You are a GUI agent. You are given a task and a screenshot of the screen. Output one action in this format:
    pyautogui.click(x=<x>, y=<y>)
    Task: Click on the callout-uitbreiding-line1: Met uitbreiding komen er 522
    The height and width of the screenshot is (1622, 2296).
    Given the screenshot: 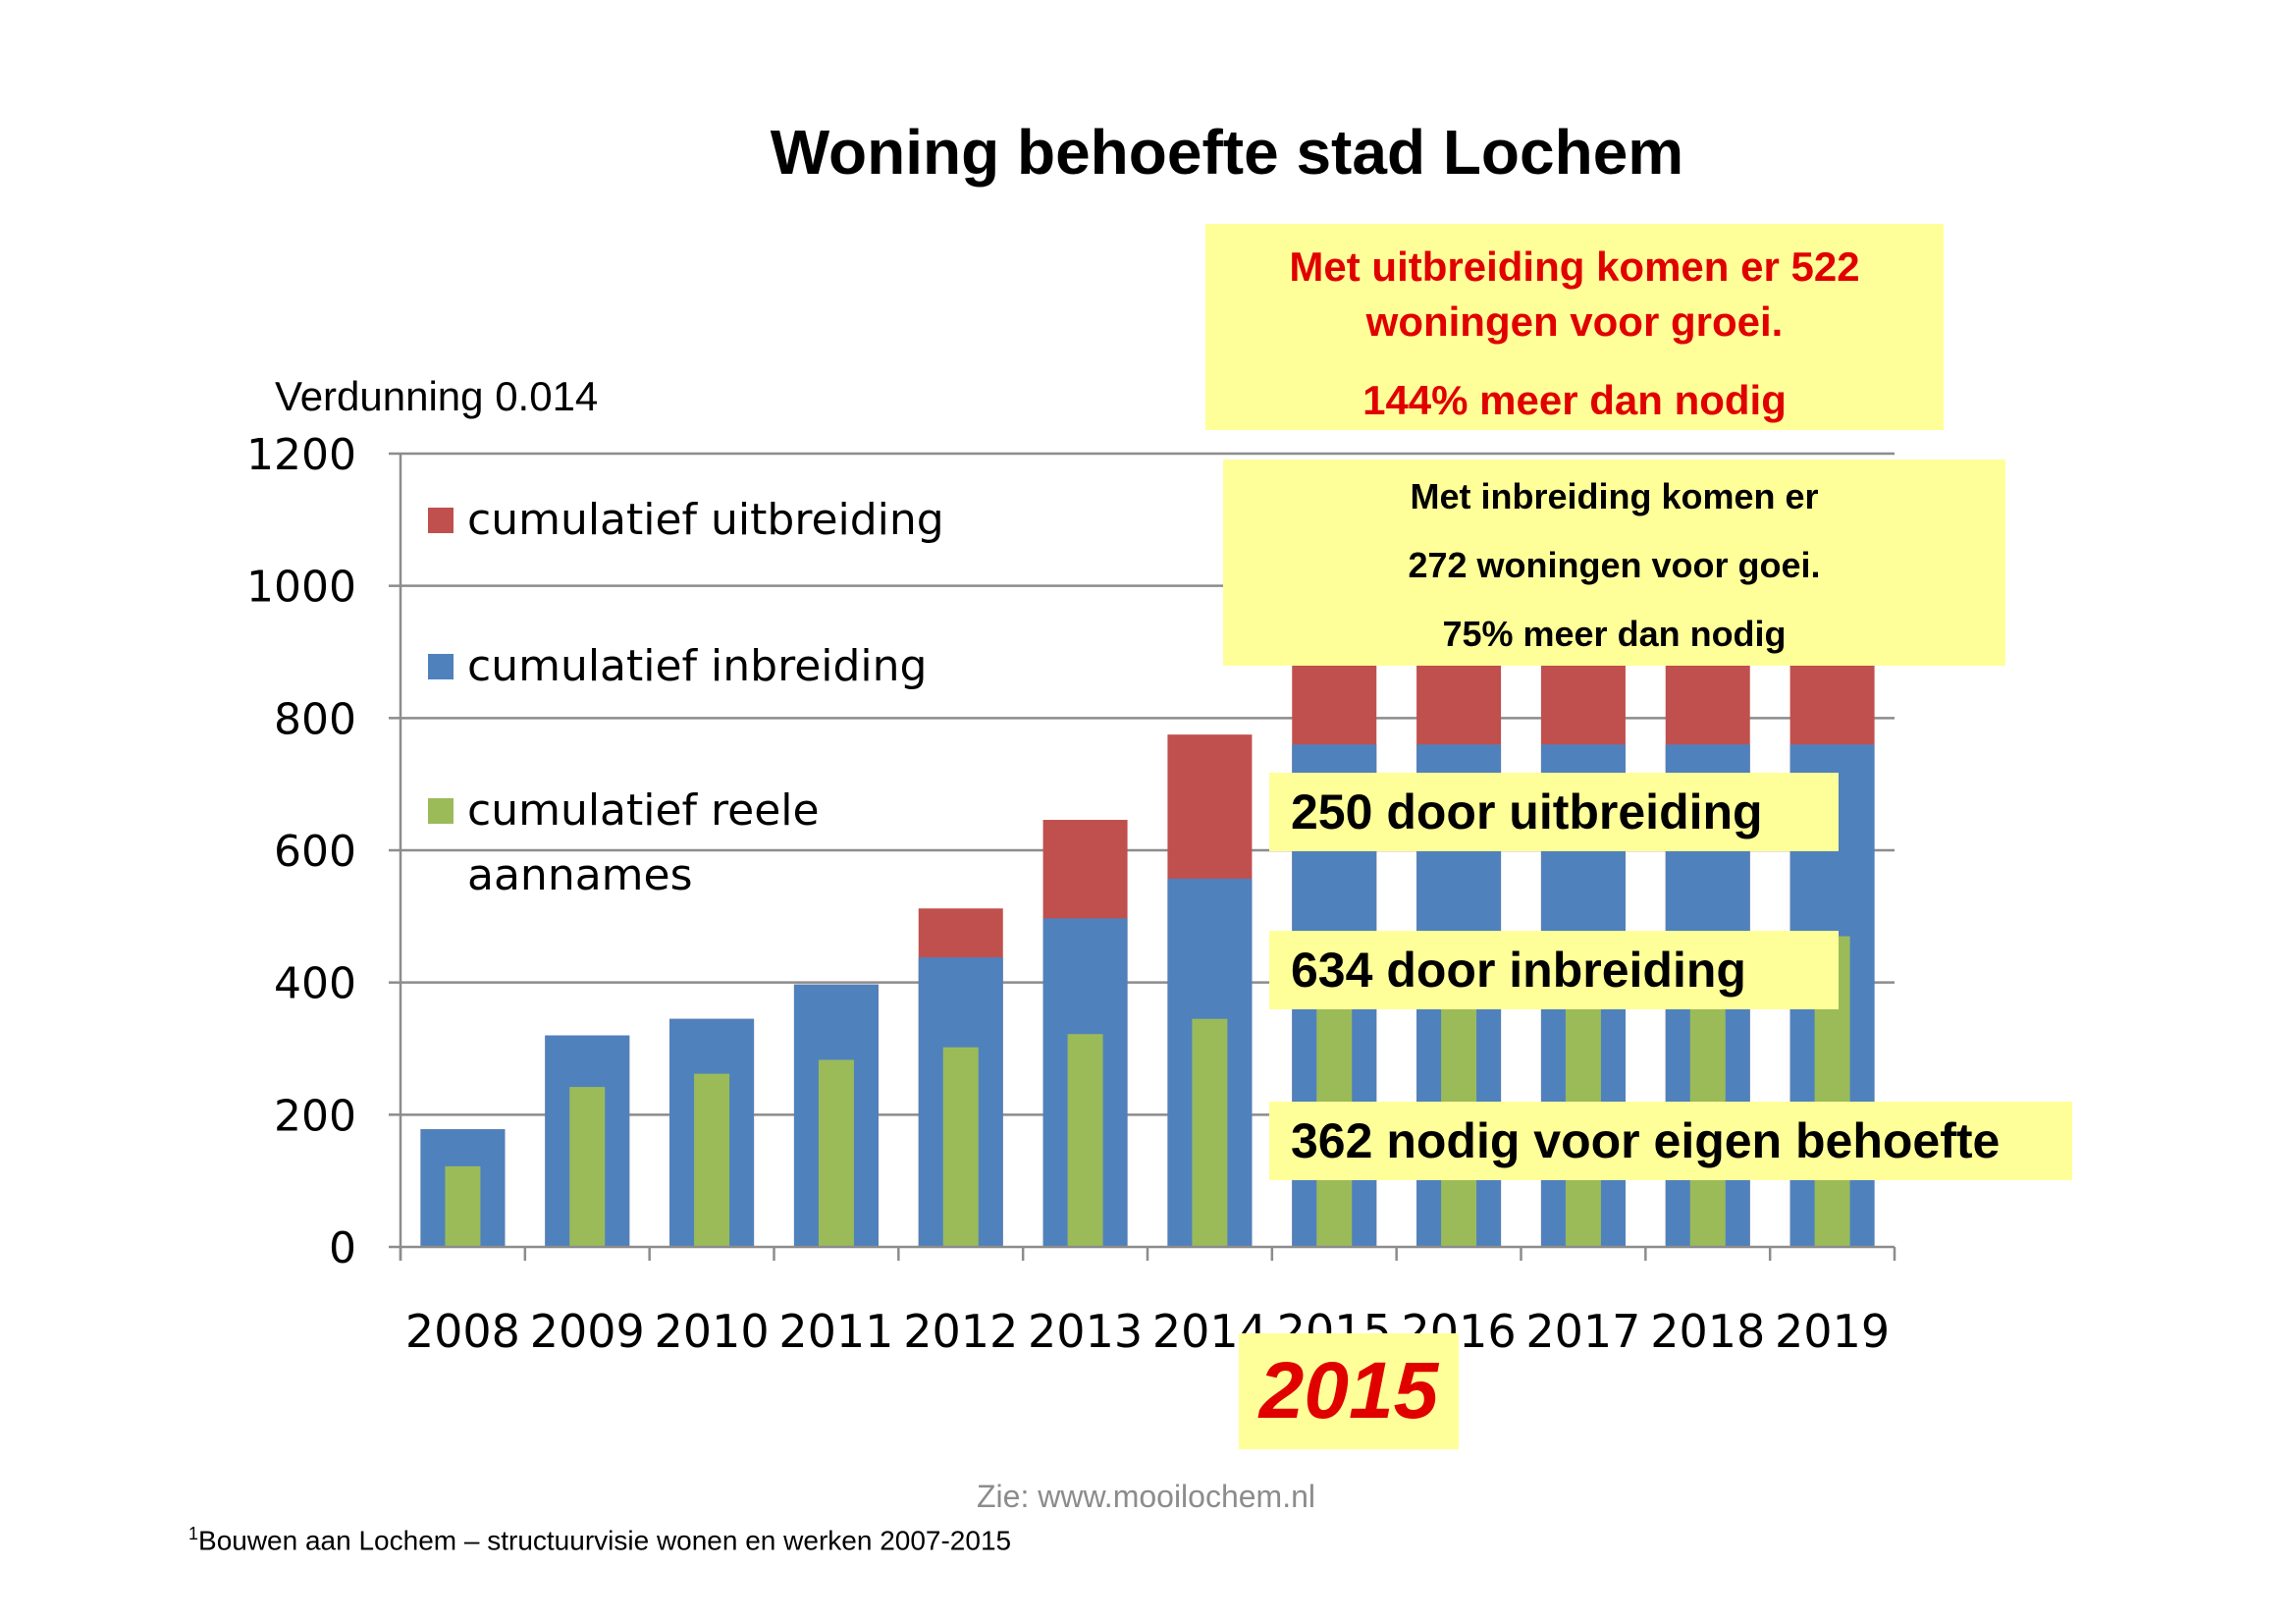 What is the action you would take?
    pyautogui.click(x=1575, y=266)
    